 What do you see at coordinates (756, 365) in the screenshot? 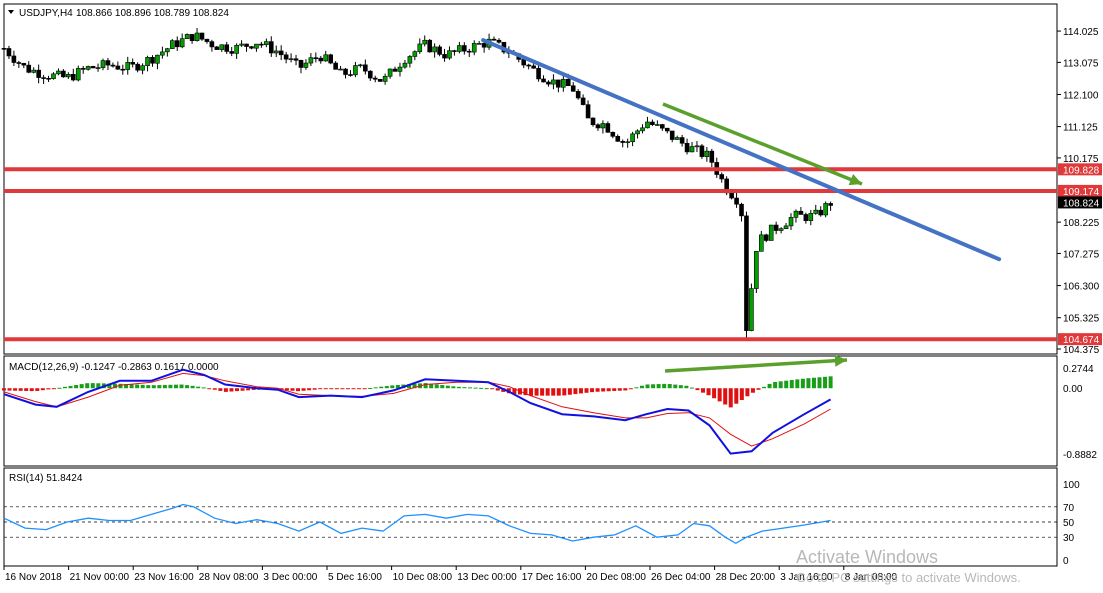
I see `macd-arrow` at bounding box center [756, 365].